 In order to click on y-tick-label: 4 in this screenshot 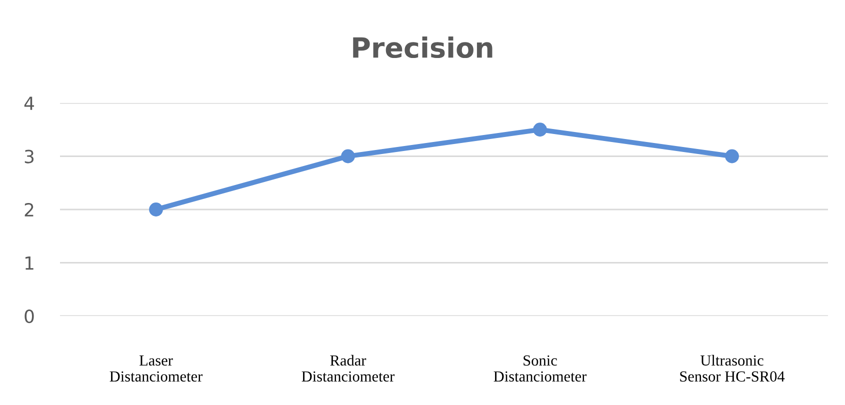, I will do `click(29, 103)`.